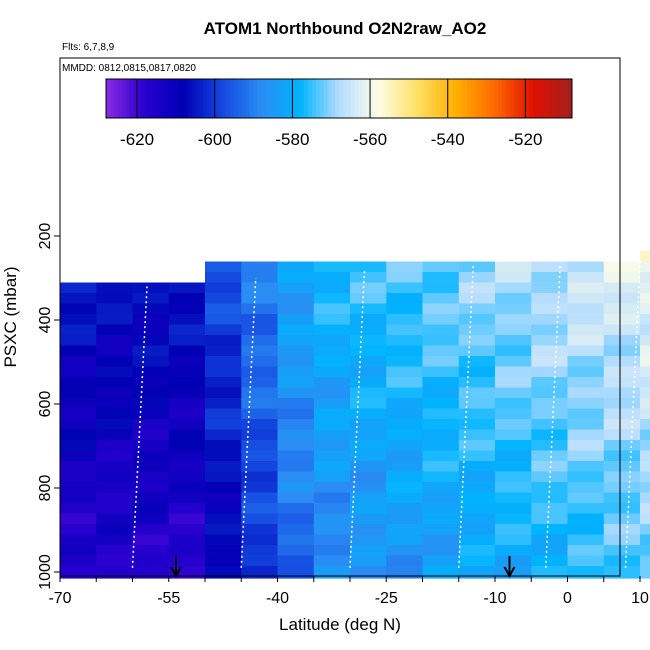 The height and width of the screenshot is (650, 650). What do you see at coordinates (348, 591) in the screenshot?
I see `x-axis: -70-55-40-25-1001020304050607080` at bounding box center [348, 591].